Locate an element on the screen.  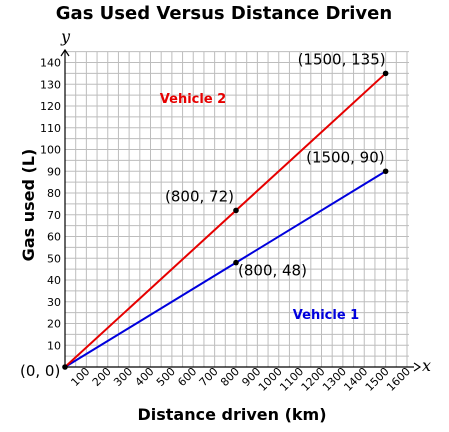
x-tick-label: 200 is located at coordinates (102, 377).